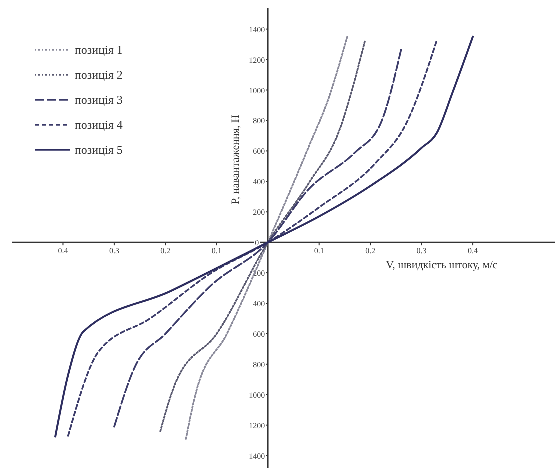  What do you see at coordinates (99, 150) in the screenshot?
I see `legend-label: позиція 5` at bounding box center [99, 150].